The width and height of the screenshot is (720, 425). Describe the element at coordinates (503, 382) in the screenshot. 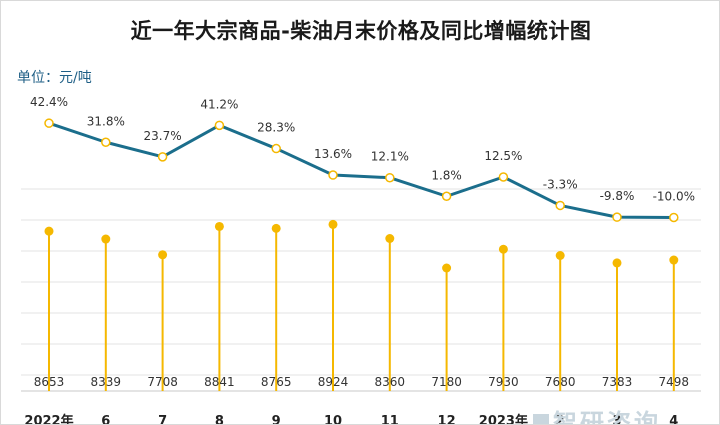

I see `bar-value-label: 7930` at that location.